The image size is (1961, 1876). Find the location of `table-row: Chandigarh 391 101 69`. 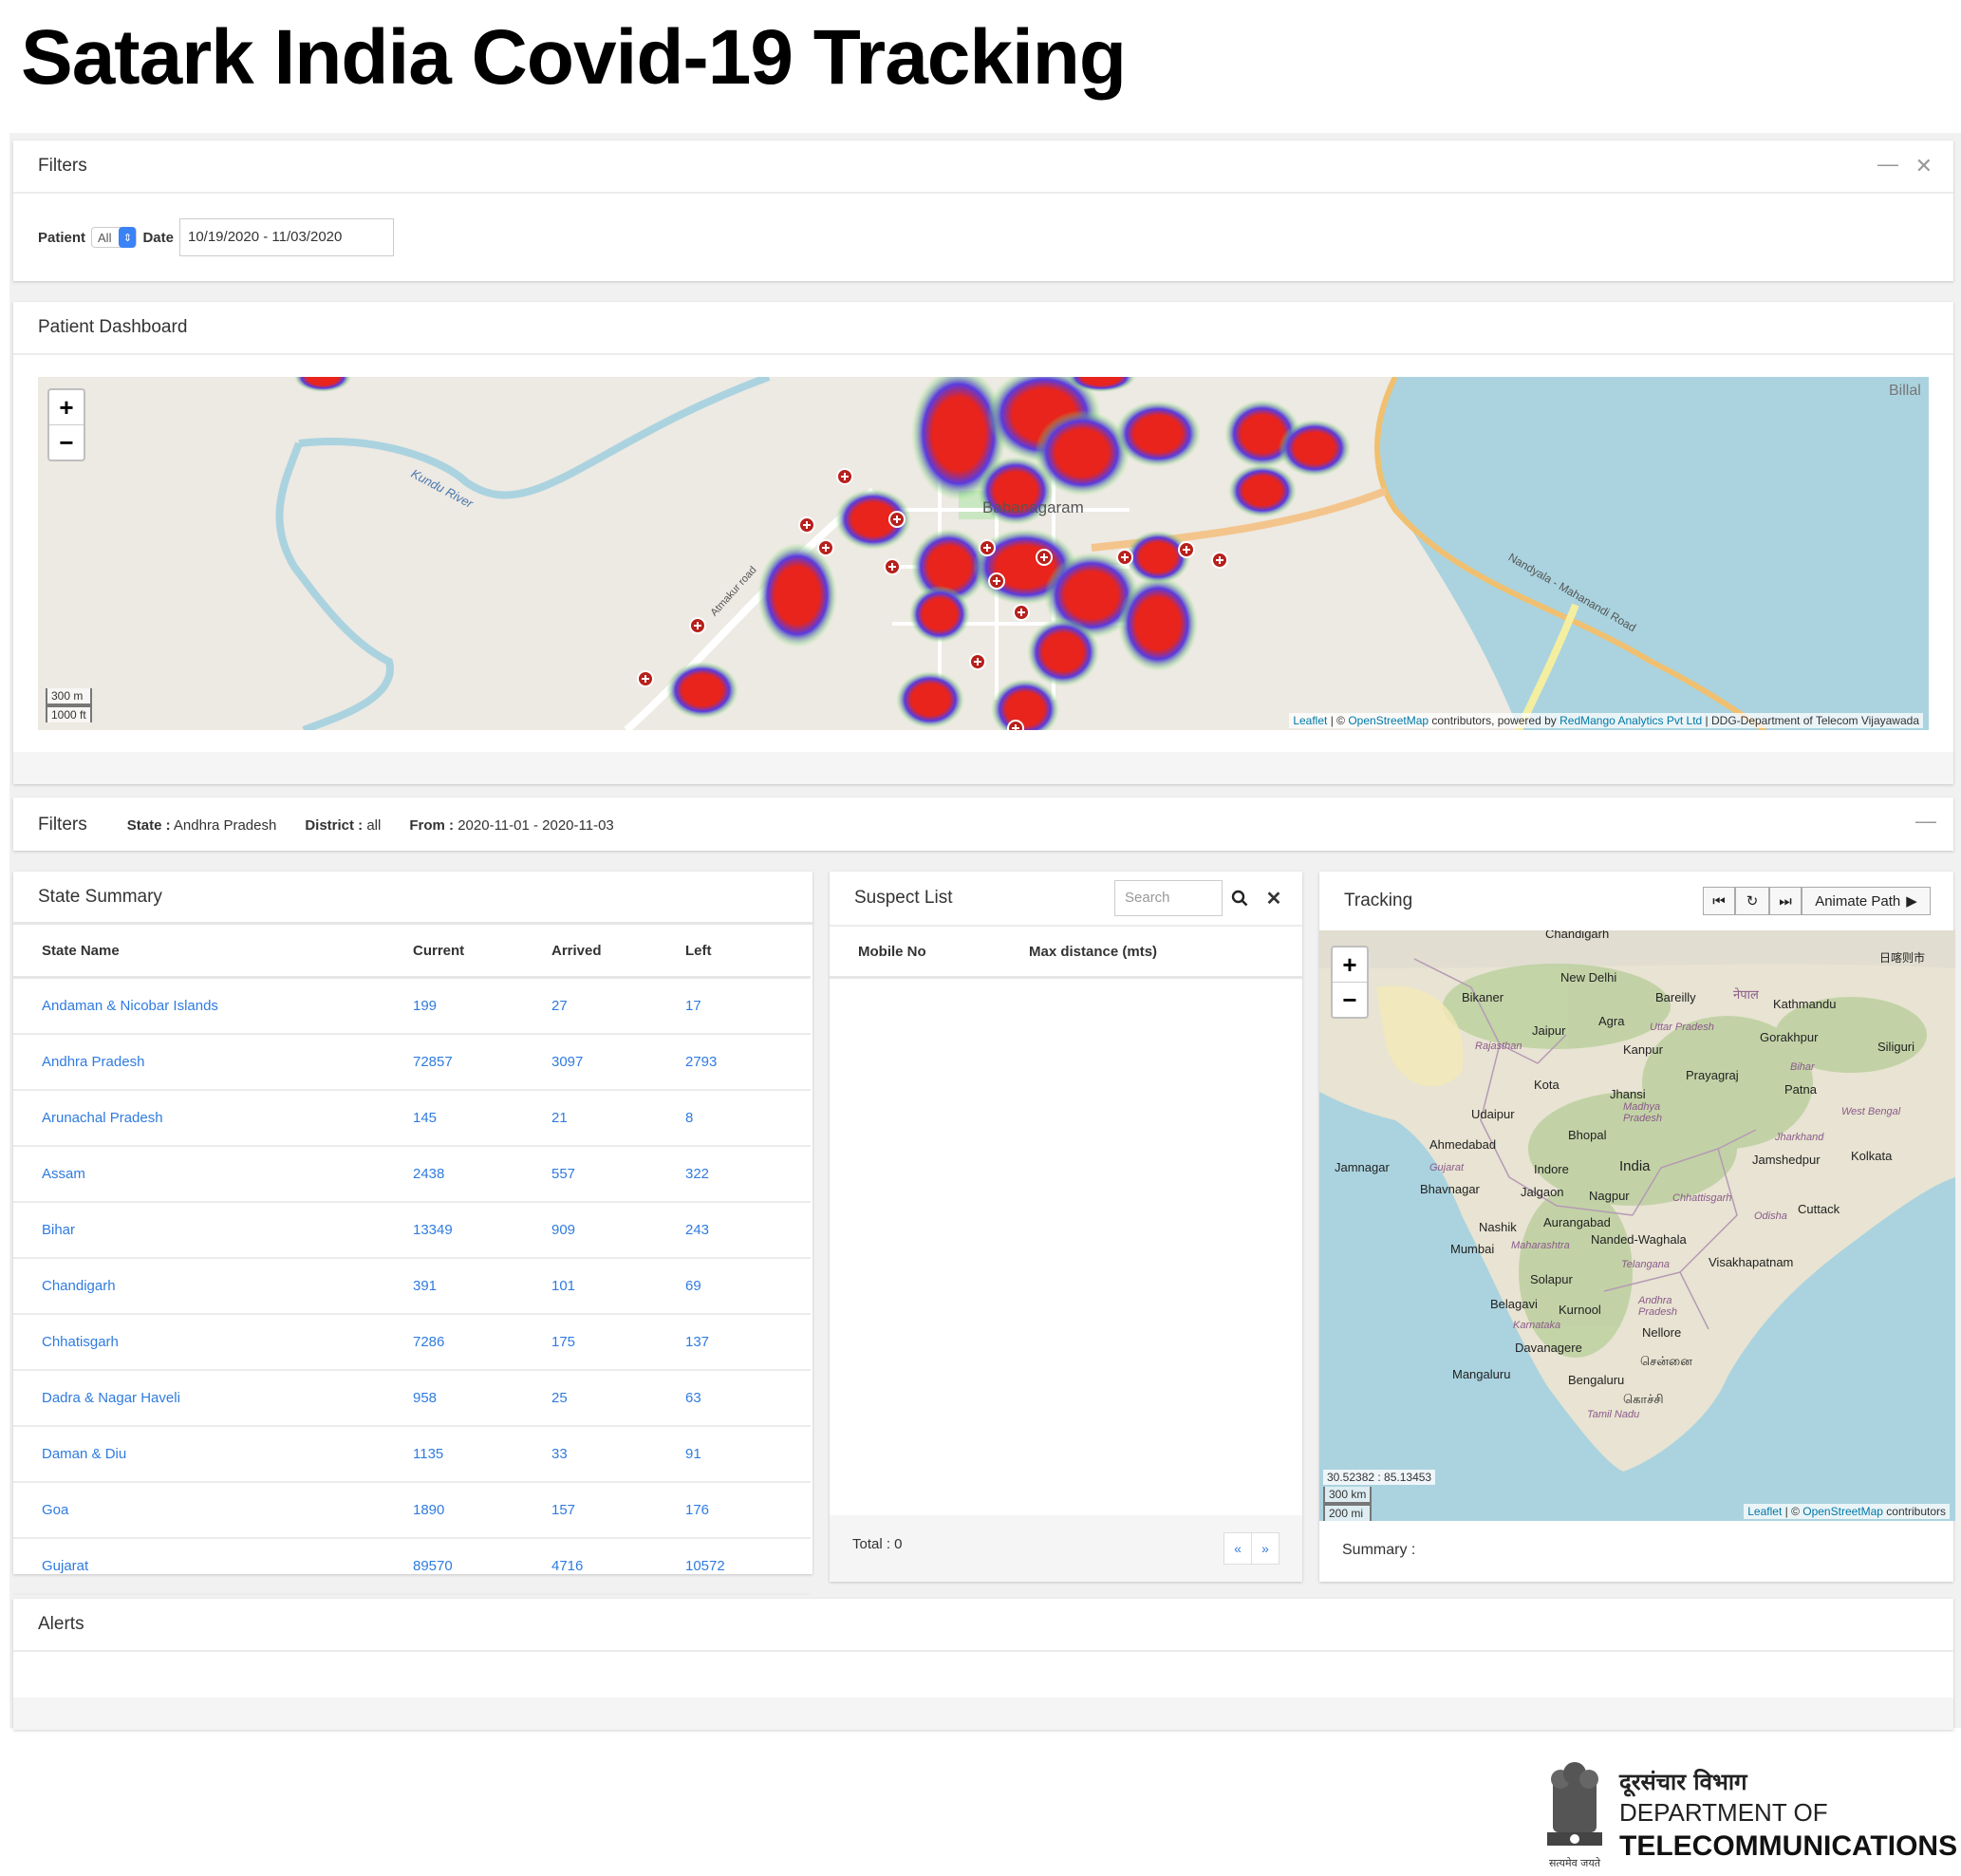

table-row: Chandigarh 391 101 69 is located at coordinates (412, 1286).